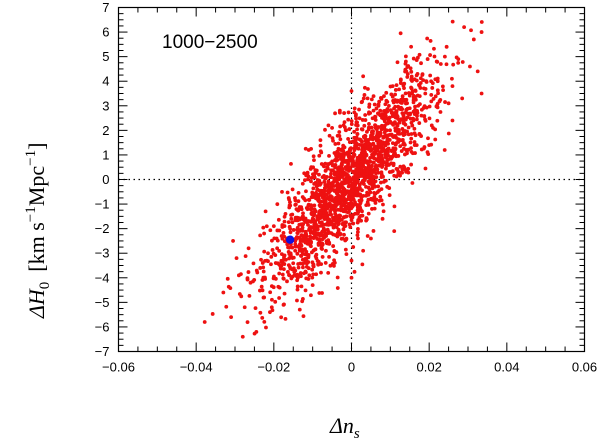  I want to click on x-tick-label: −0.02, so click(273, 367).